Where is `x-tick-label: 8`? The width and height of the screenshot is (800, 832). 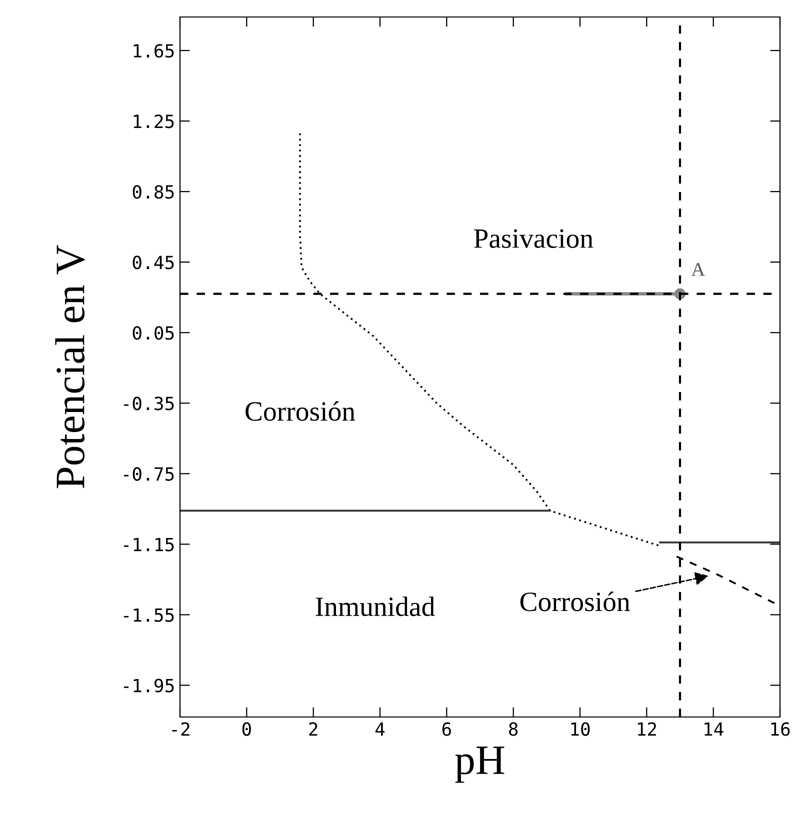
x-tick-label: 8 is located at coordinates (513, 729).